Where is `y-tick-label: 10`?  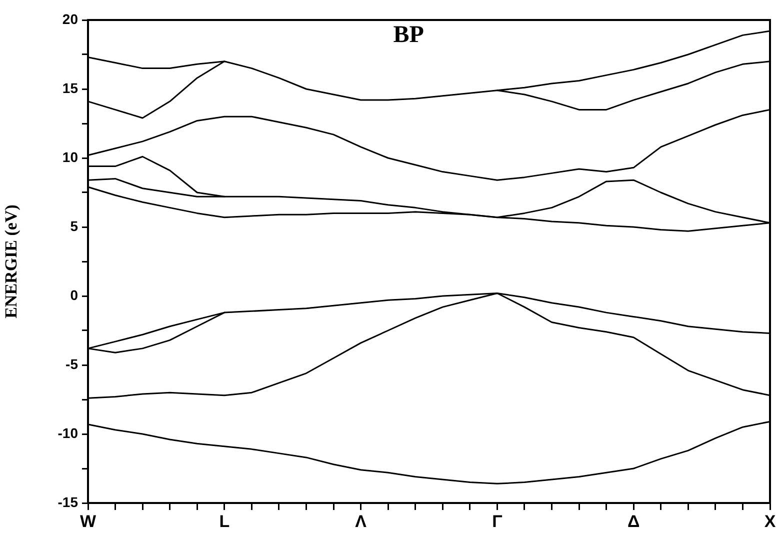
y-tick-label: 10 is located at coordinates (70, 156).